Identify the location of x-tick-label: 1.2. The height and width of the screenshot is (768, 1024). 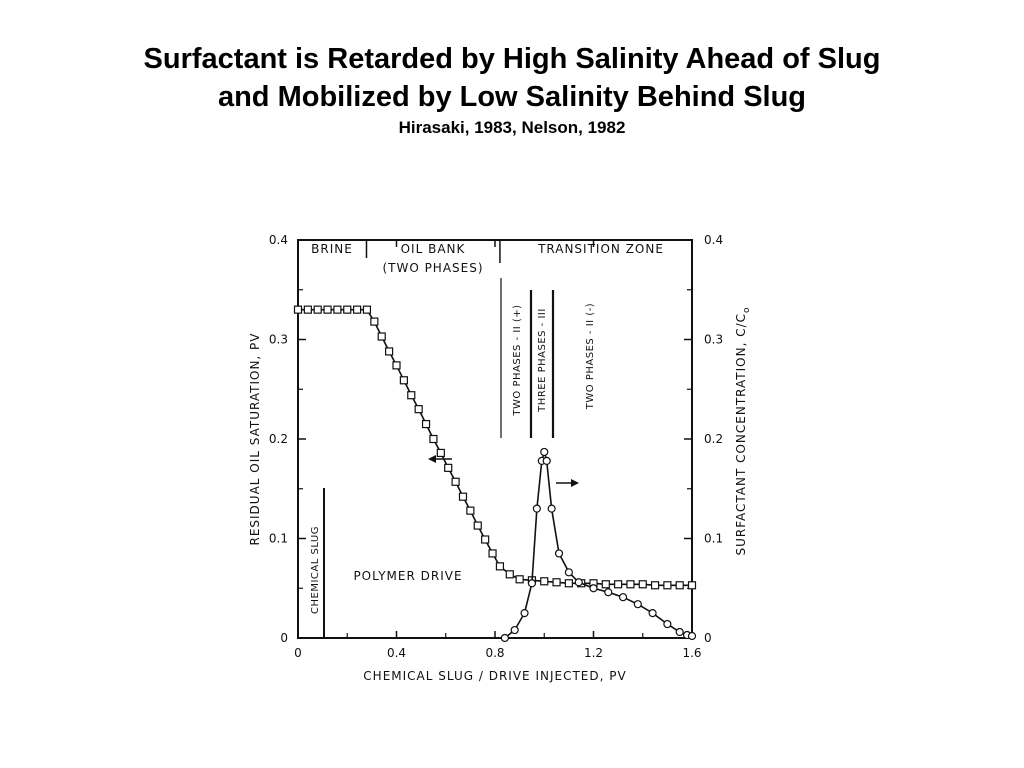
(593, 653).